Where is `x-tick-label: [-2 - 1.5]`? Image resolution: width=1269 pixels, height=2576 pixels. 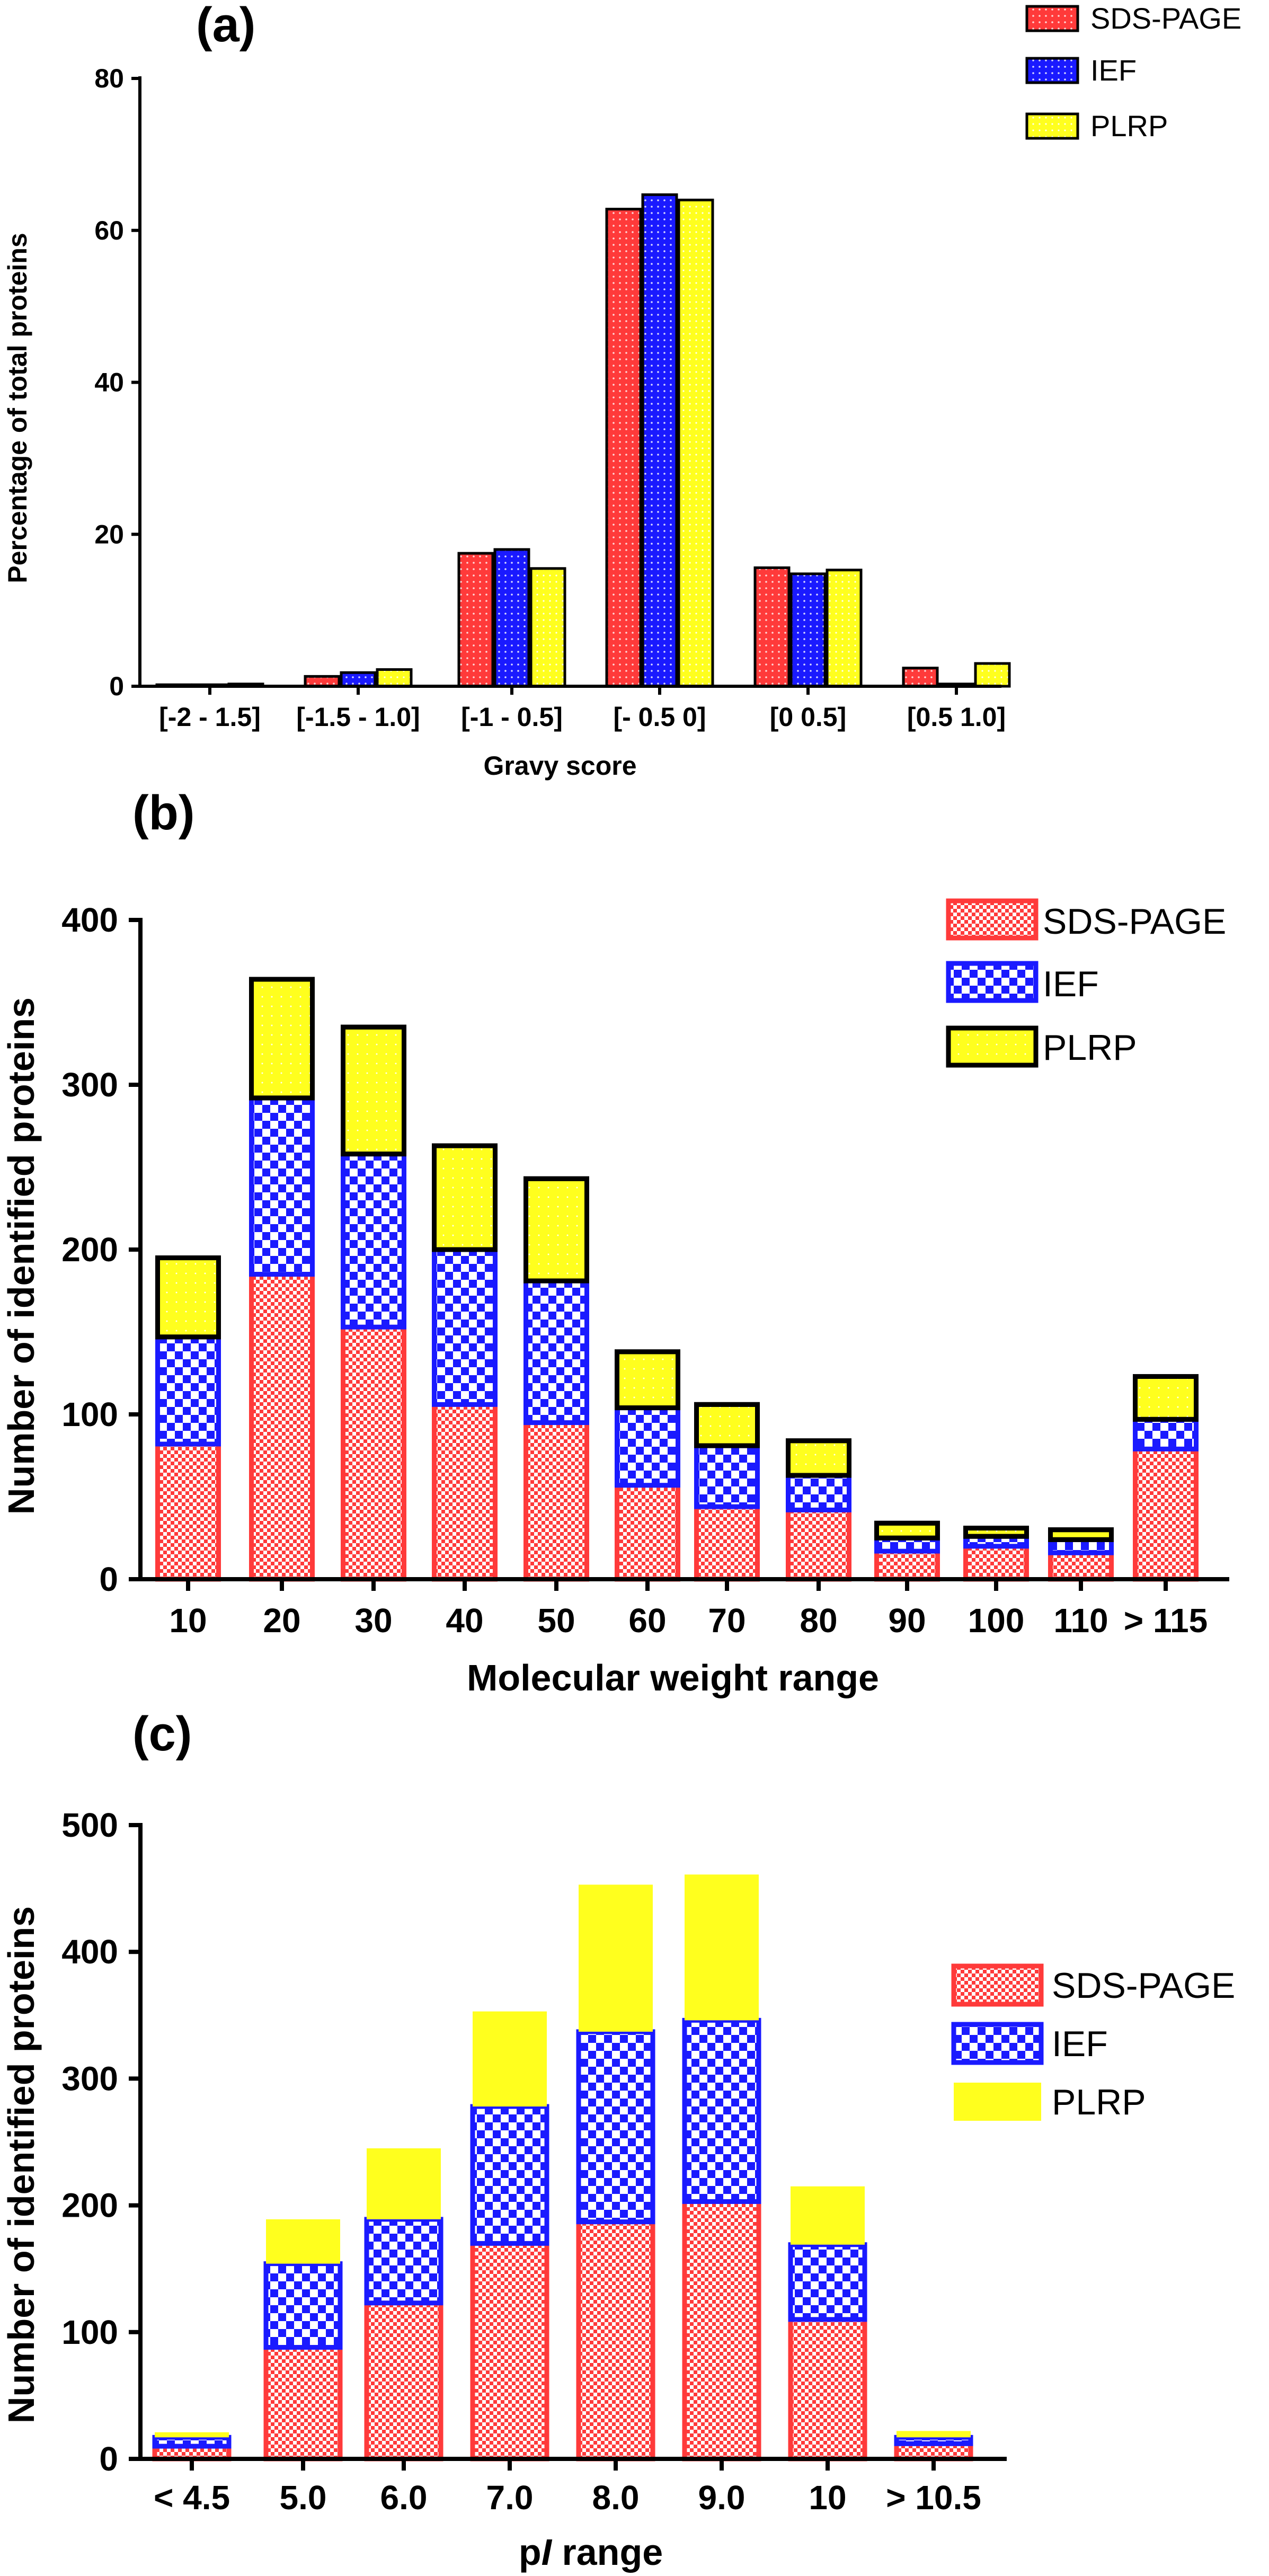
x-tick-label: [-2 - 1.5] is located at coordinates (210, 717).